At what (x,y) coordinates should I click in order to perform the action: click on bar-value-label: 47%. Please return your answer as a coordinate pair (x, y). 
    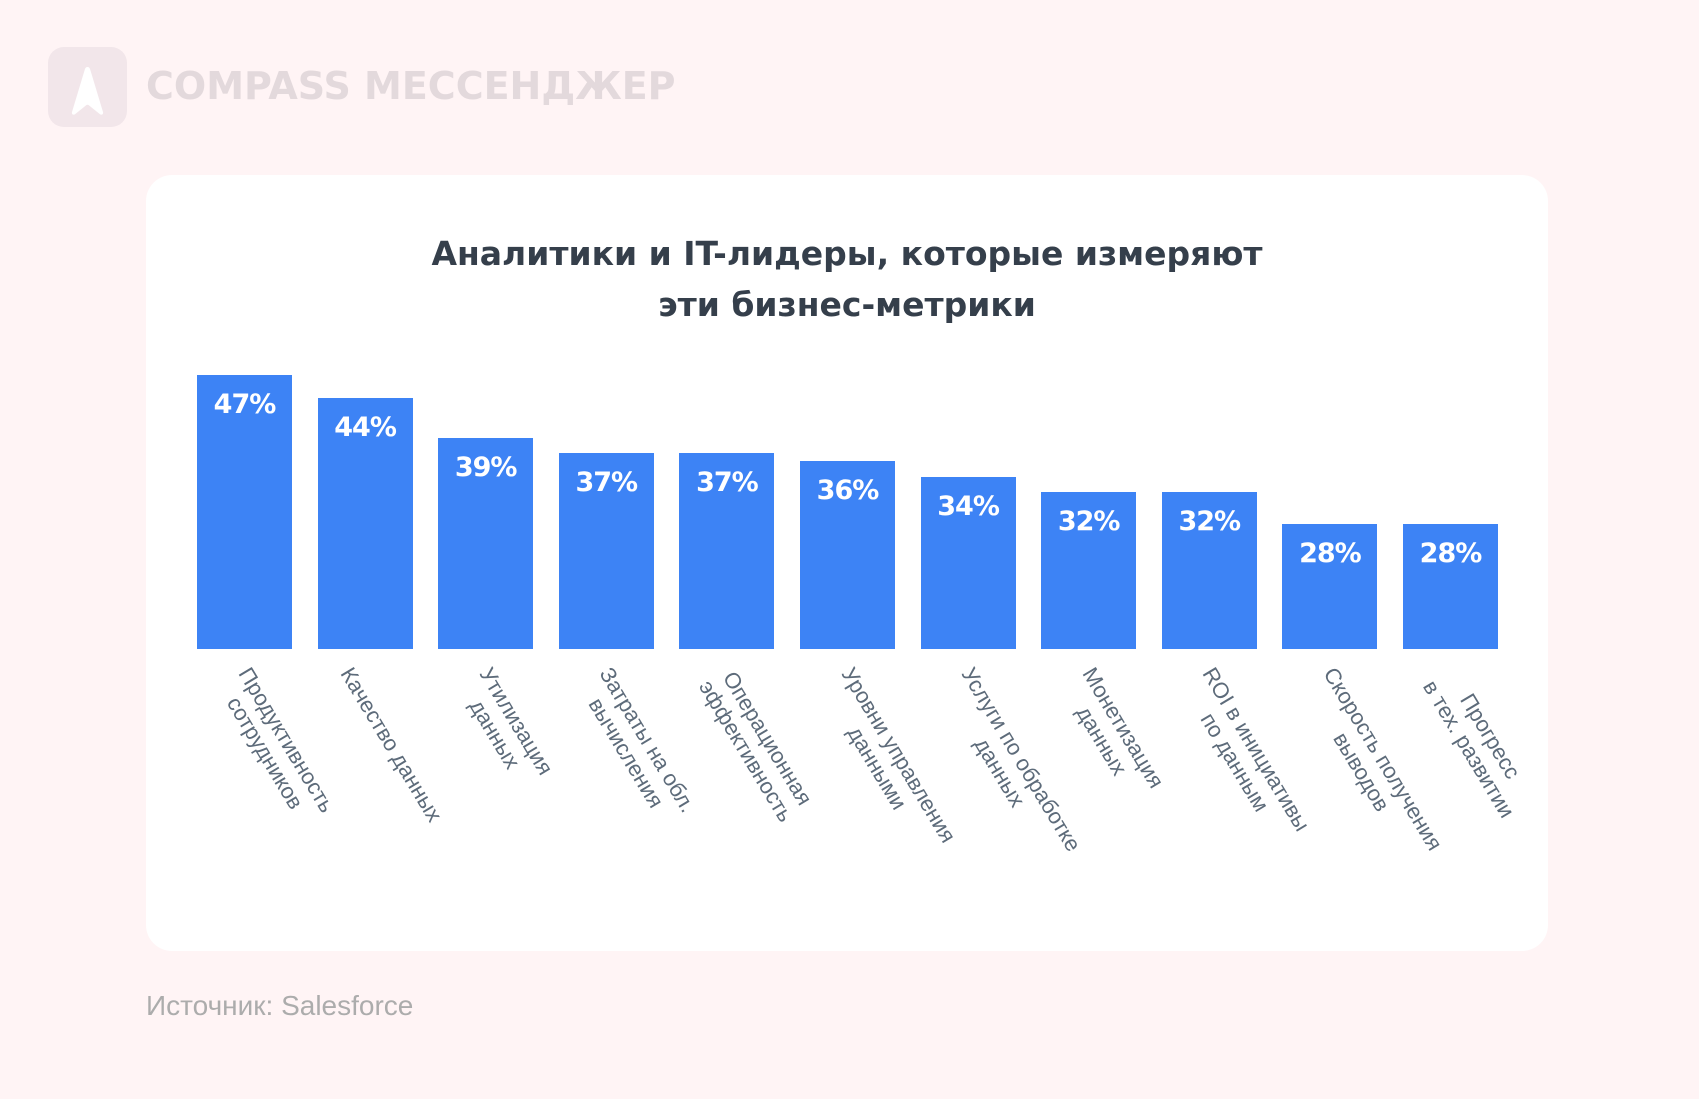
    Looking at the image, I should click on (245, 404).